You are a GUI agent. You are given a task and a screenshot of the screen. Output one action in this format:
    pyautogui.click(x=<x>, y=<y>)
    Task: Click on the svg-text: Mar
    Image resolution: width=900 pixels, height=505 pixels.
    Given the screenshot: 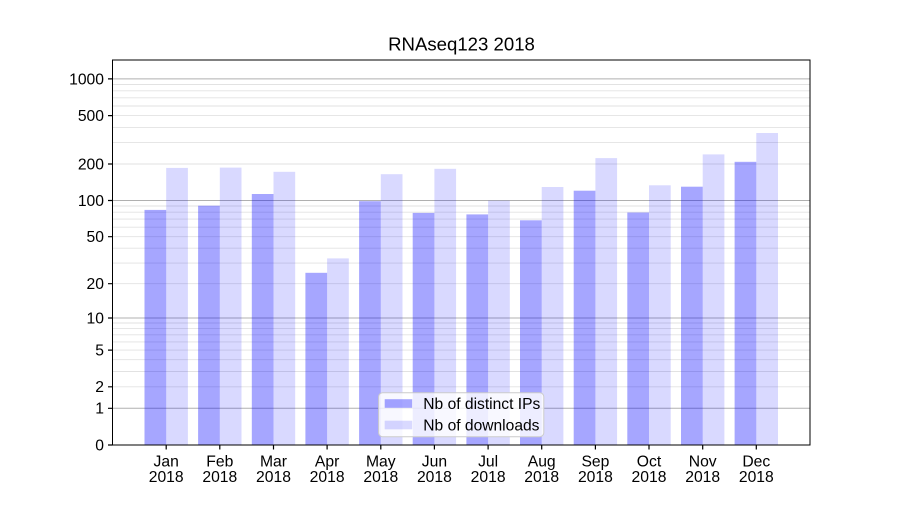 What is the action you would take?
    pyautogui.click(x=273, y=461)
    